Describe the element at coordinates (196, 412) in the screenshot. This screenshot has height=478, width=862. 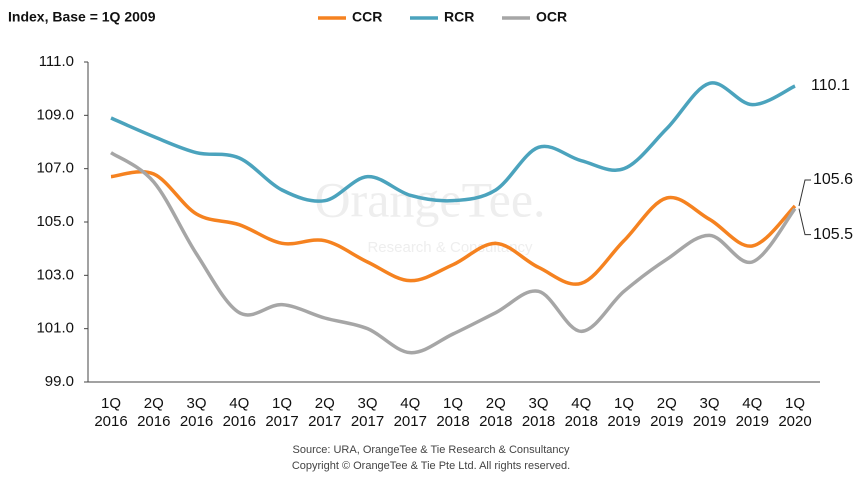
I see `x-tick-label: 3Q 2016` at that location.